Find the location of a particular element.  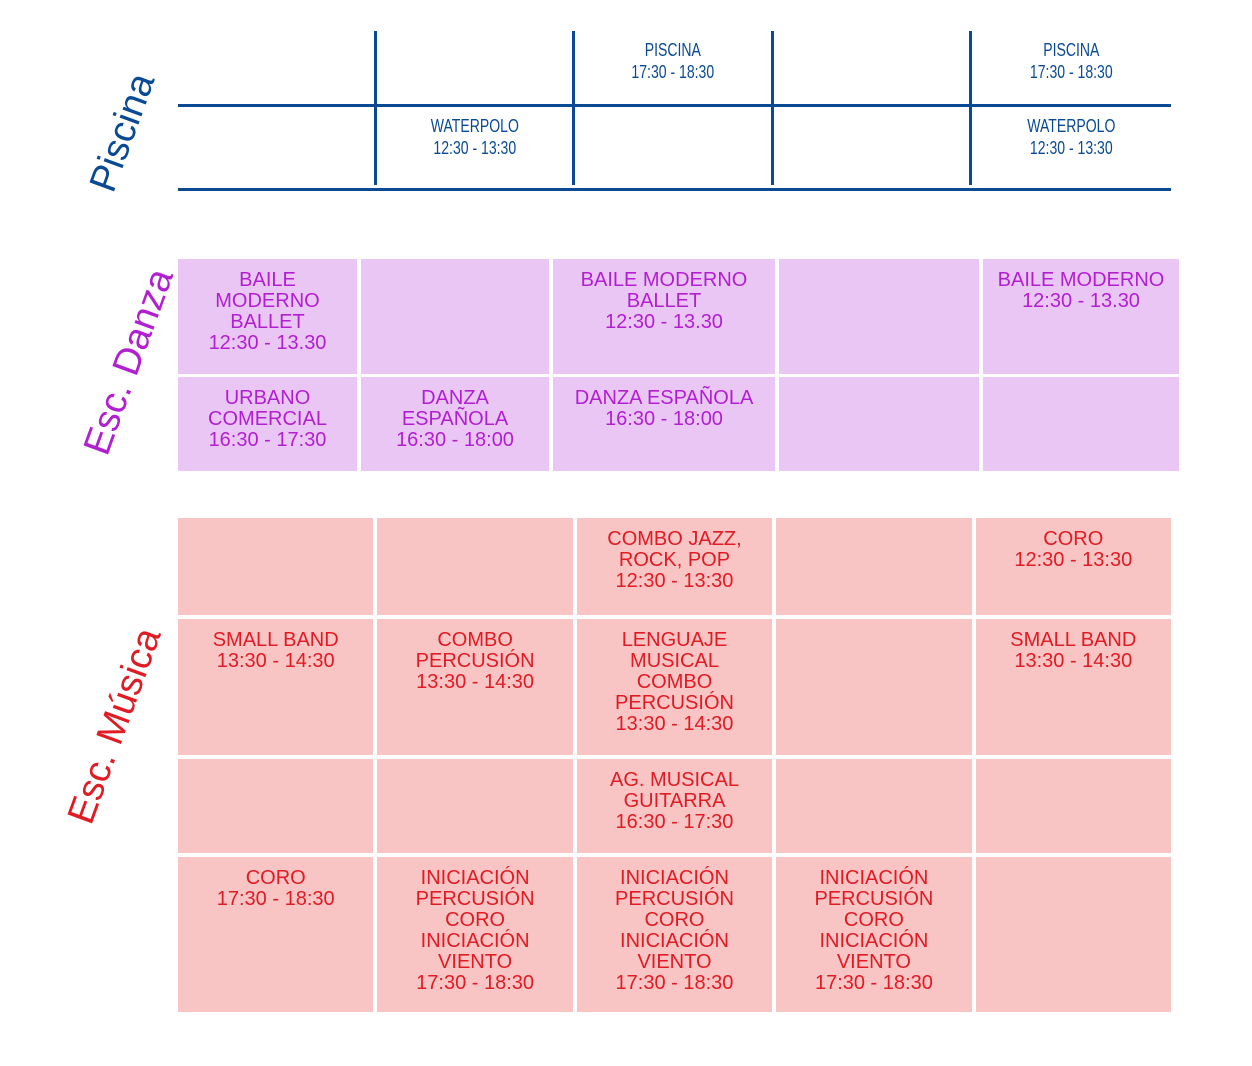

class-text-line: ROCK, POP is located at coordinates (674, 560).